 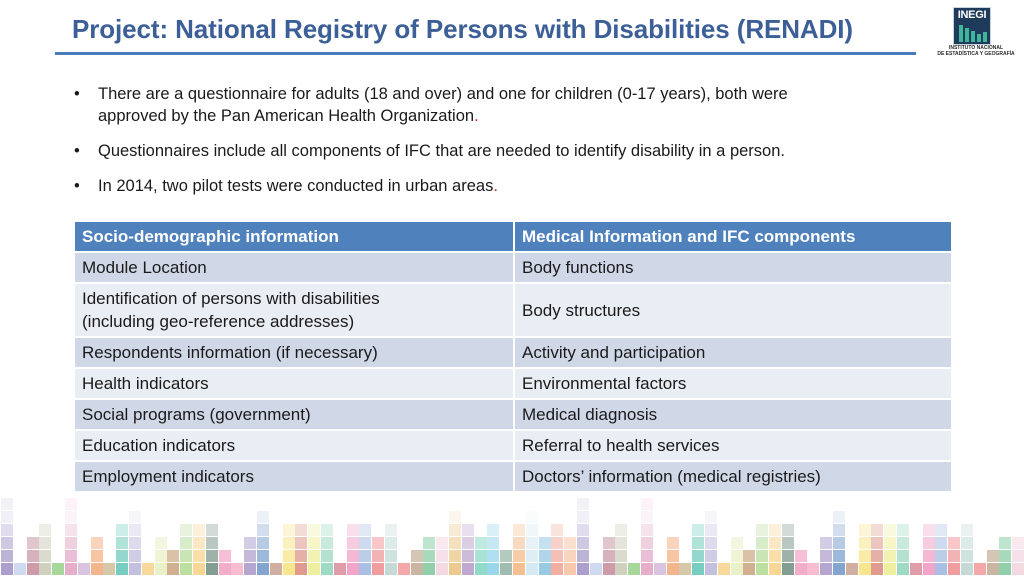 I want to click on table-cell: Body structures, so click(x=732, y=310).